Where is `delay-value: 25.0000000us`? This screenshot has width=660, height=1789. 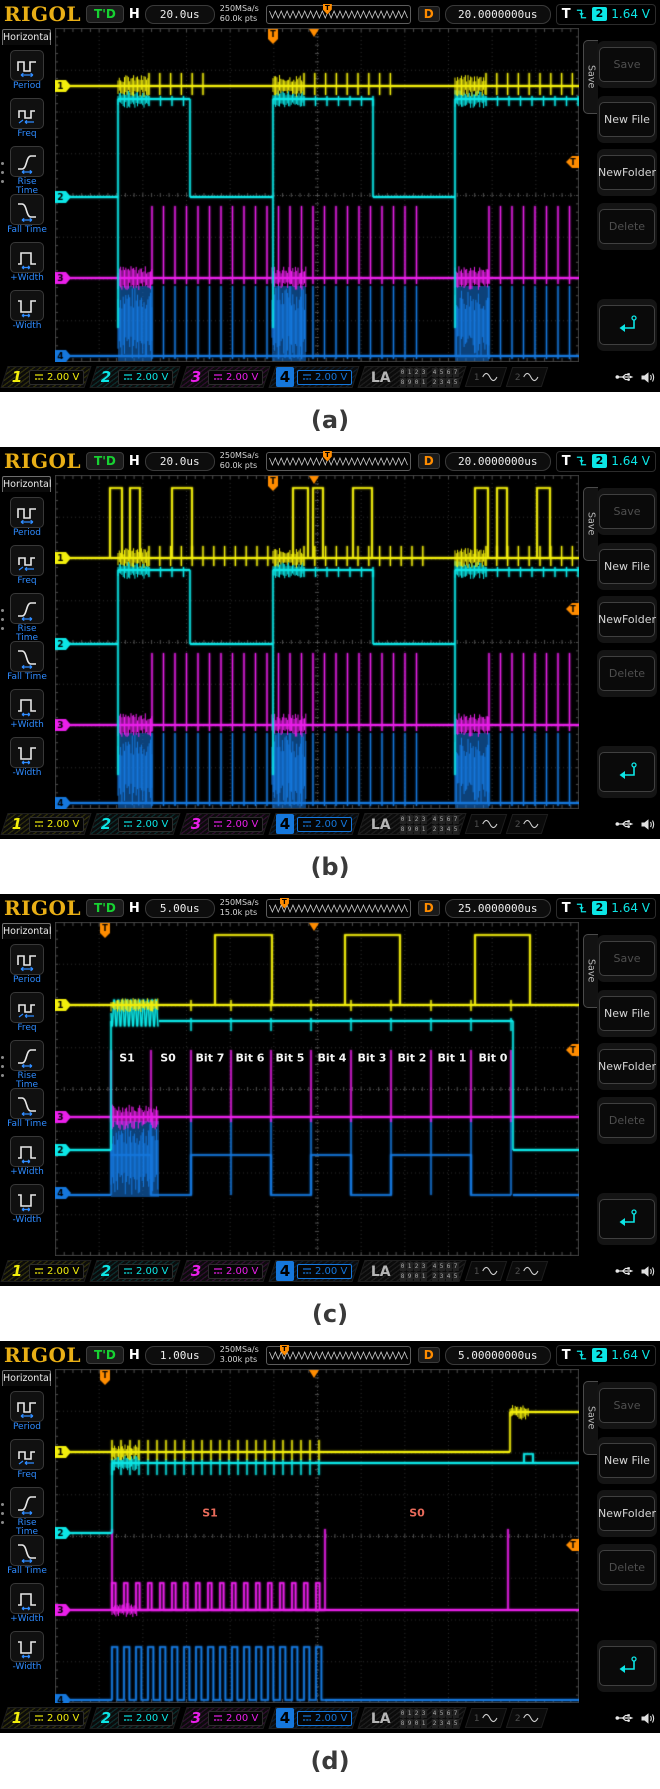 delay-value: 25.0000000us is located at coordinates (497, 908).